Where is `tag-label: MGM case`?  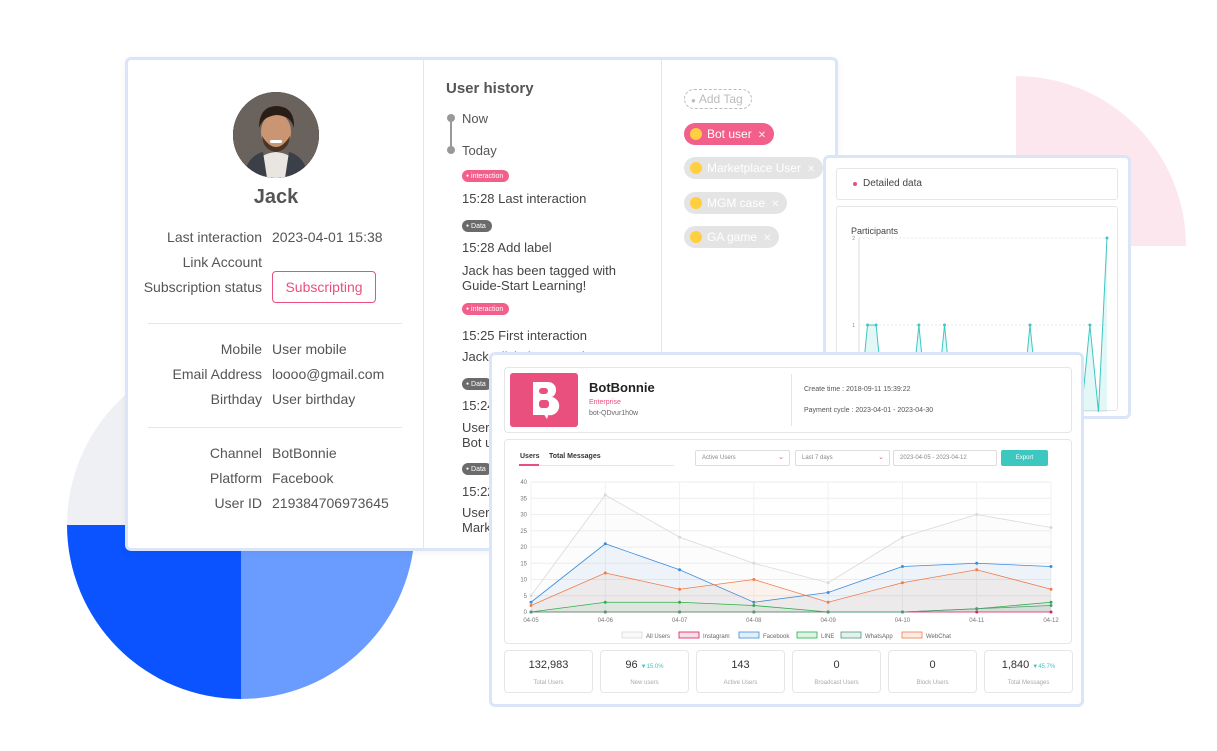
tag-label: MGM case is located at coordinates (736, 203).